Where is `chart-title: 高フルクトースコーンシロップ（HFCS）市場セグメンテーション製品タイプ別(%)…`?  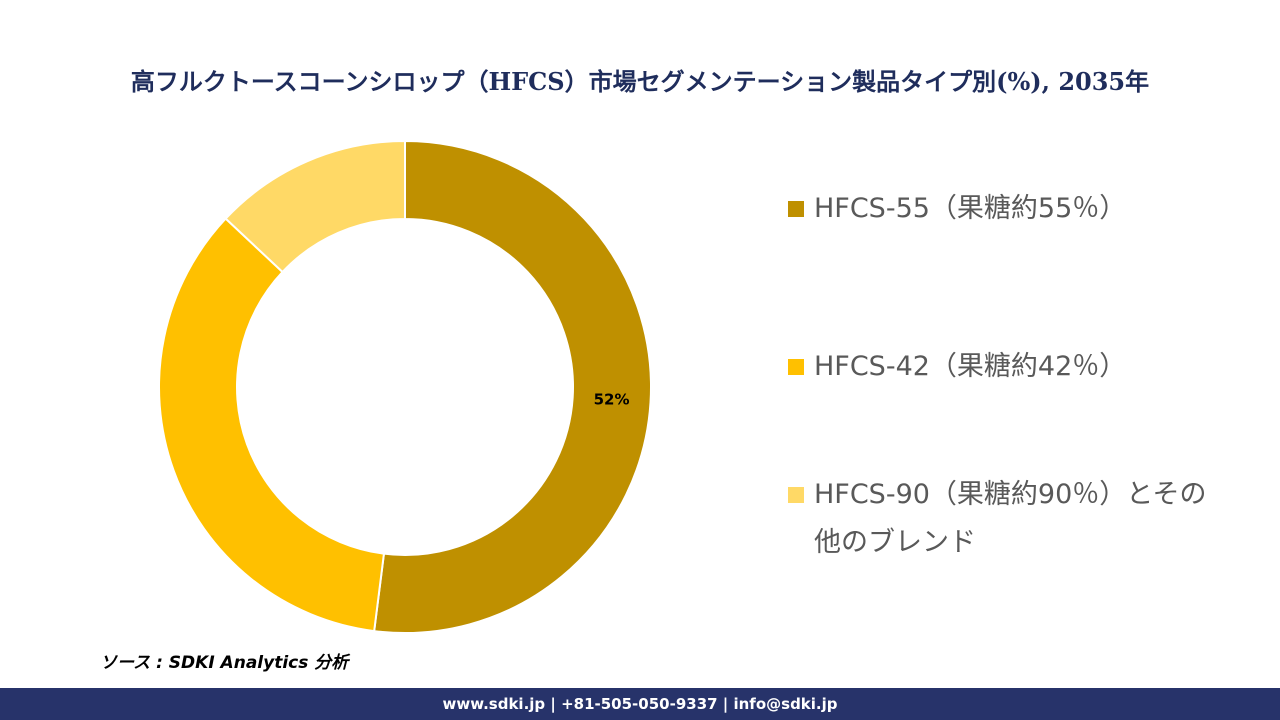 chart-title: 高フルクトースコーンシロップ（HFCS）市場セグメンテーション製品タイプ別(%)… is located at coordinates (640, 81).